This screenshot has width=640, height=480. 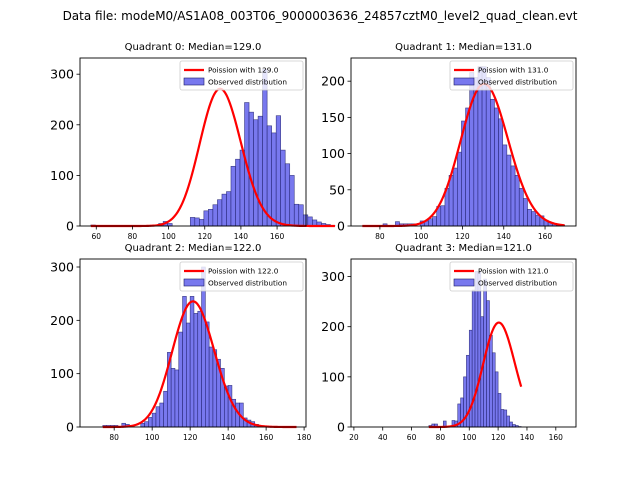 I want to click on legend: Poission with 121.0 Observed distribution, so click(x=511, y=276).